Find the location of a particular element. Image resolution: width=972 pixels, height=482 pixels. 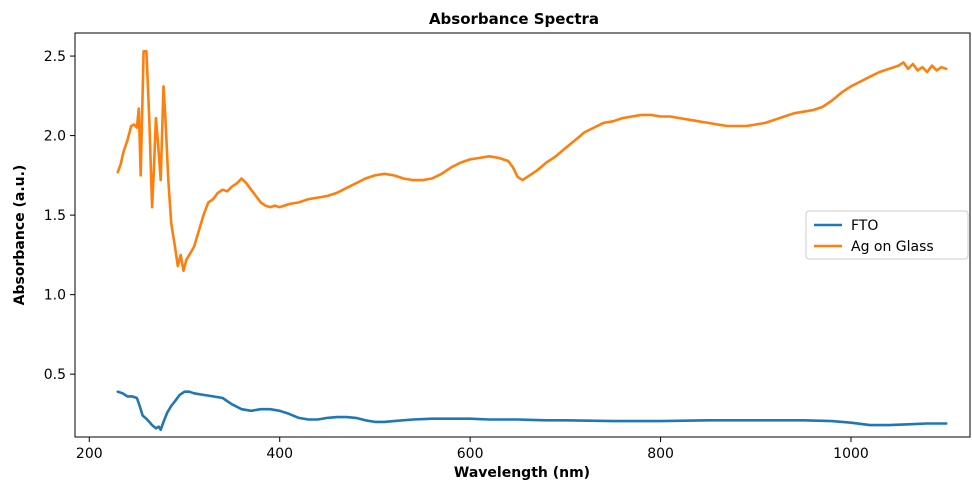

x-axis: 200 400 600 800 1000 is located at coordinates (472, 449).